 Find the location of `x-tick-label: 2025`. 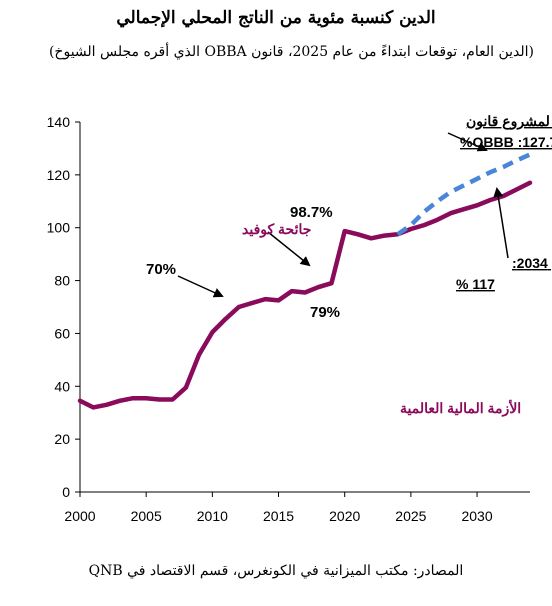

x-tick-label: 2025 is located at coordinates (410, 516).